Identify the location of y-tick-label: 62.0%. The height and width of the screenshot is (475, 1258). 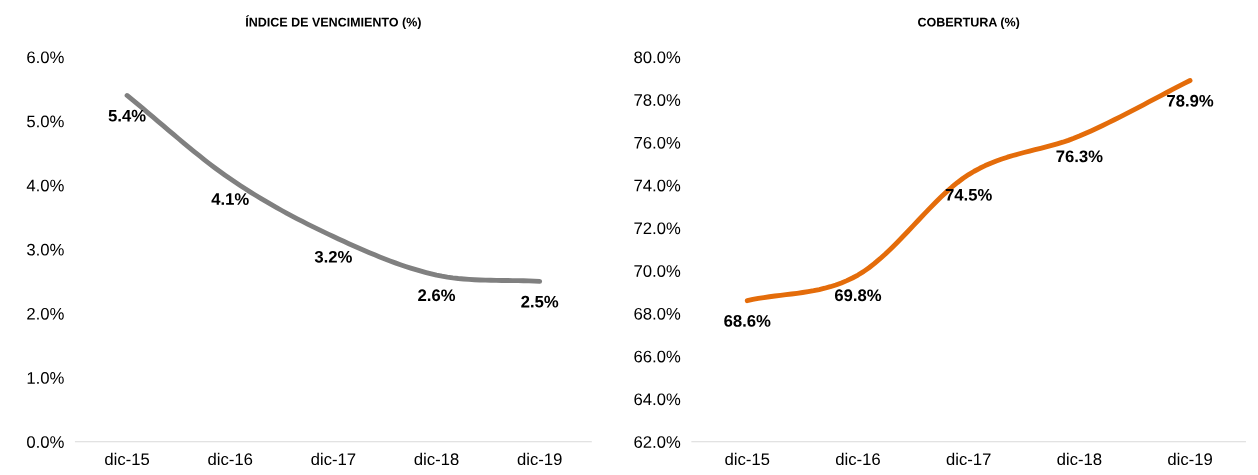
(657, 442).